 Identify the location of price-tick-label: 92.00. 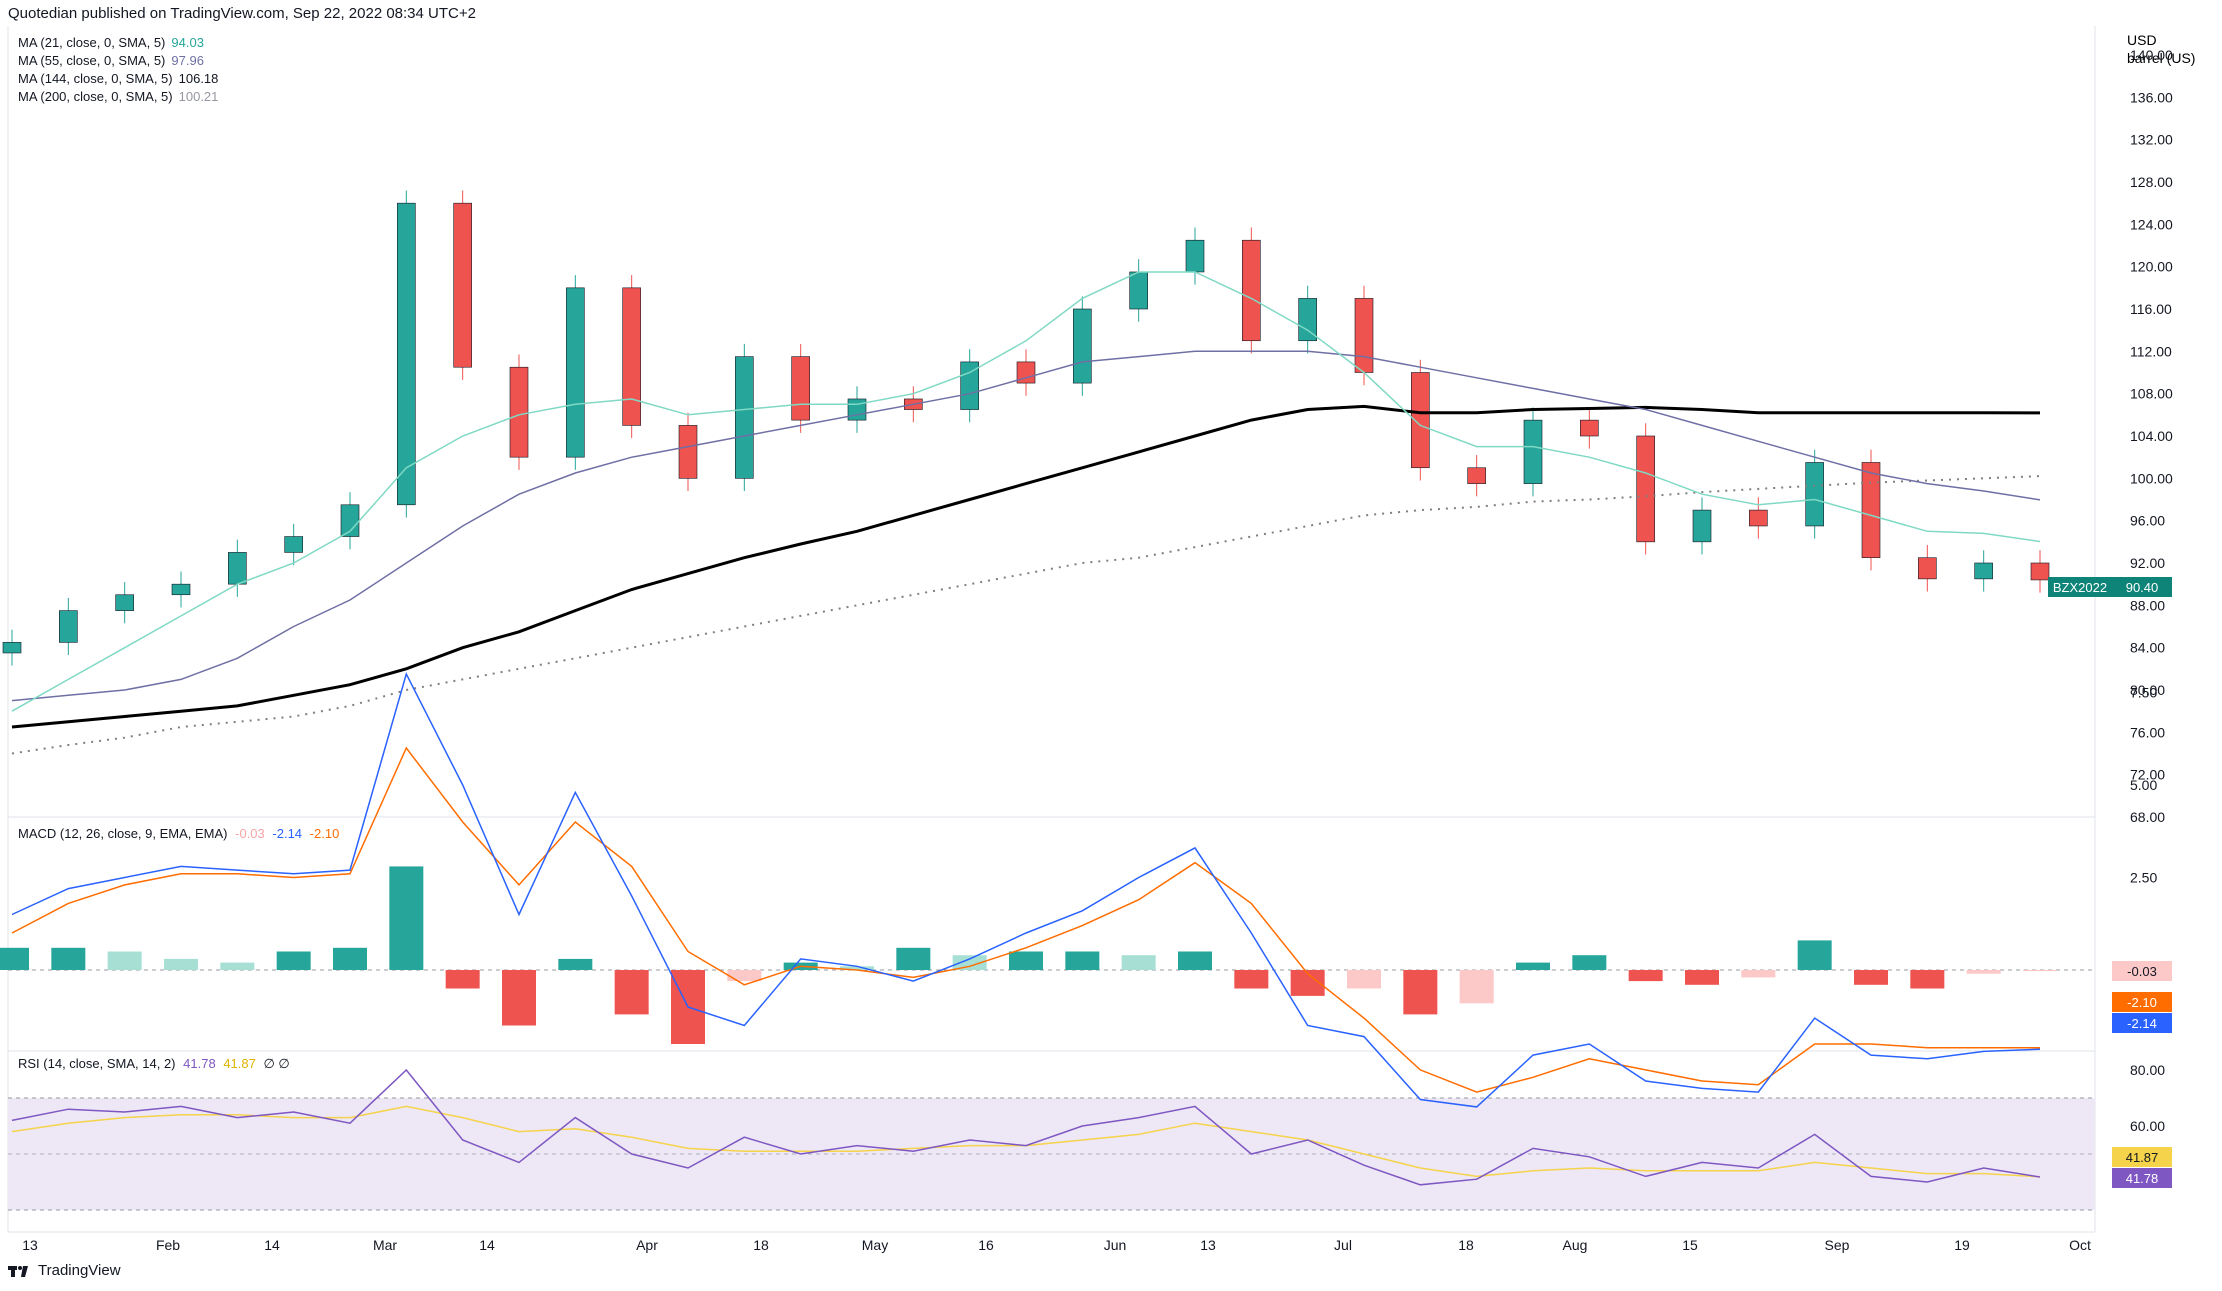
(2147, 563).